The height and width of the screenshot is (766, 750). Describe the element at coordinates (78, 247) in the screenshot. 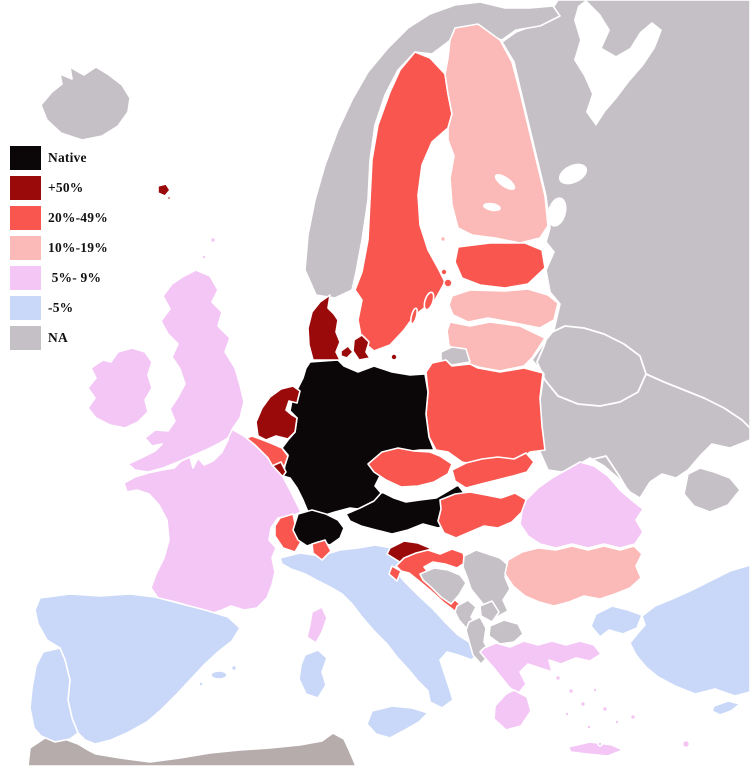

I see `legend-label-10-19: 10%-19%` at that location.